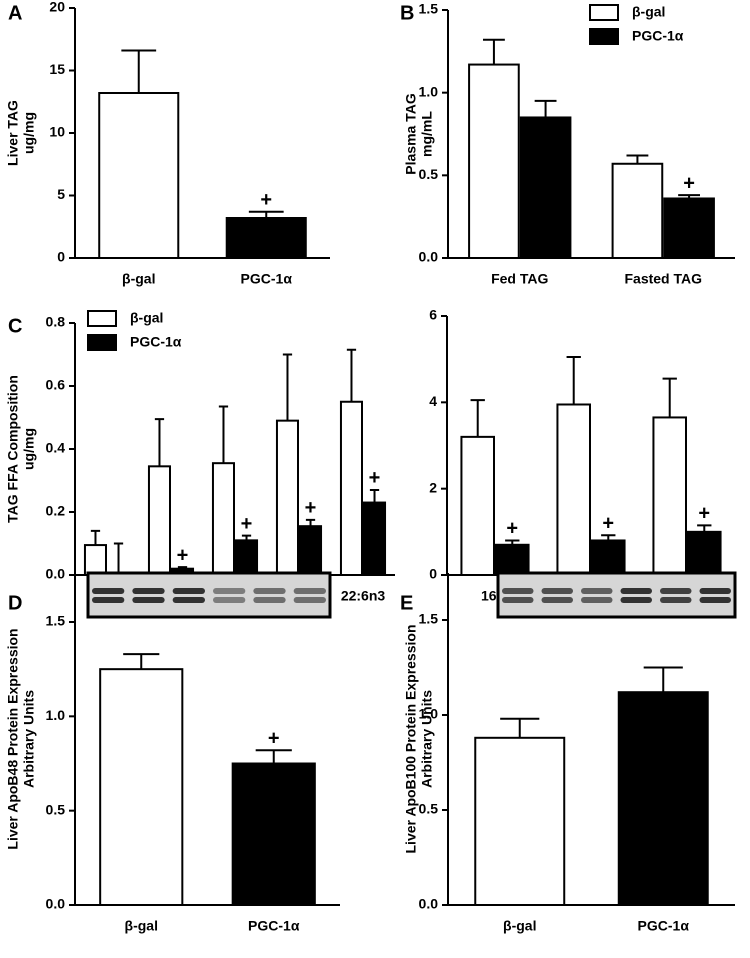  I want to click on y-tick-label: 0.6, so click(56, 385).